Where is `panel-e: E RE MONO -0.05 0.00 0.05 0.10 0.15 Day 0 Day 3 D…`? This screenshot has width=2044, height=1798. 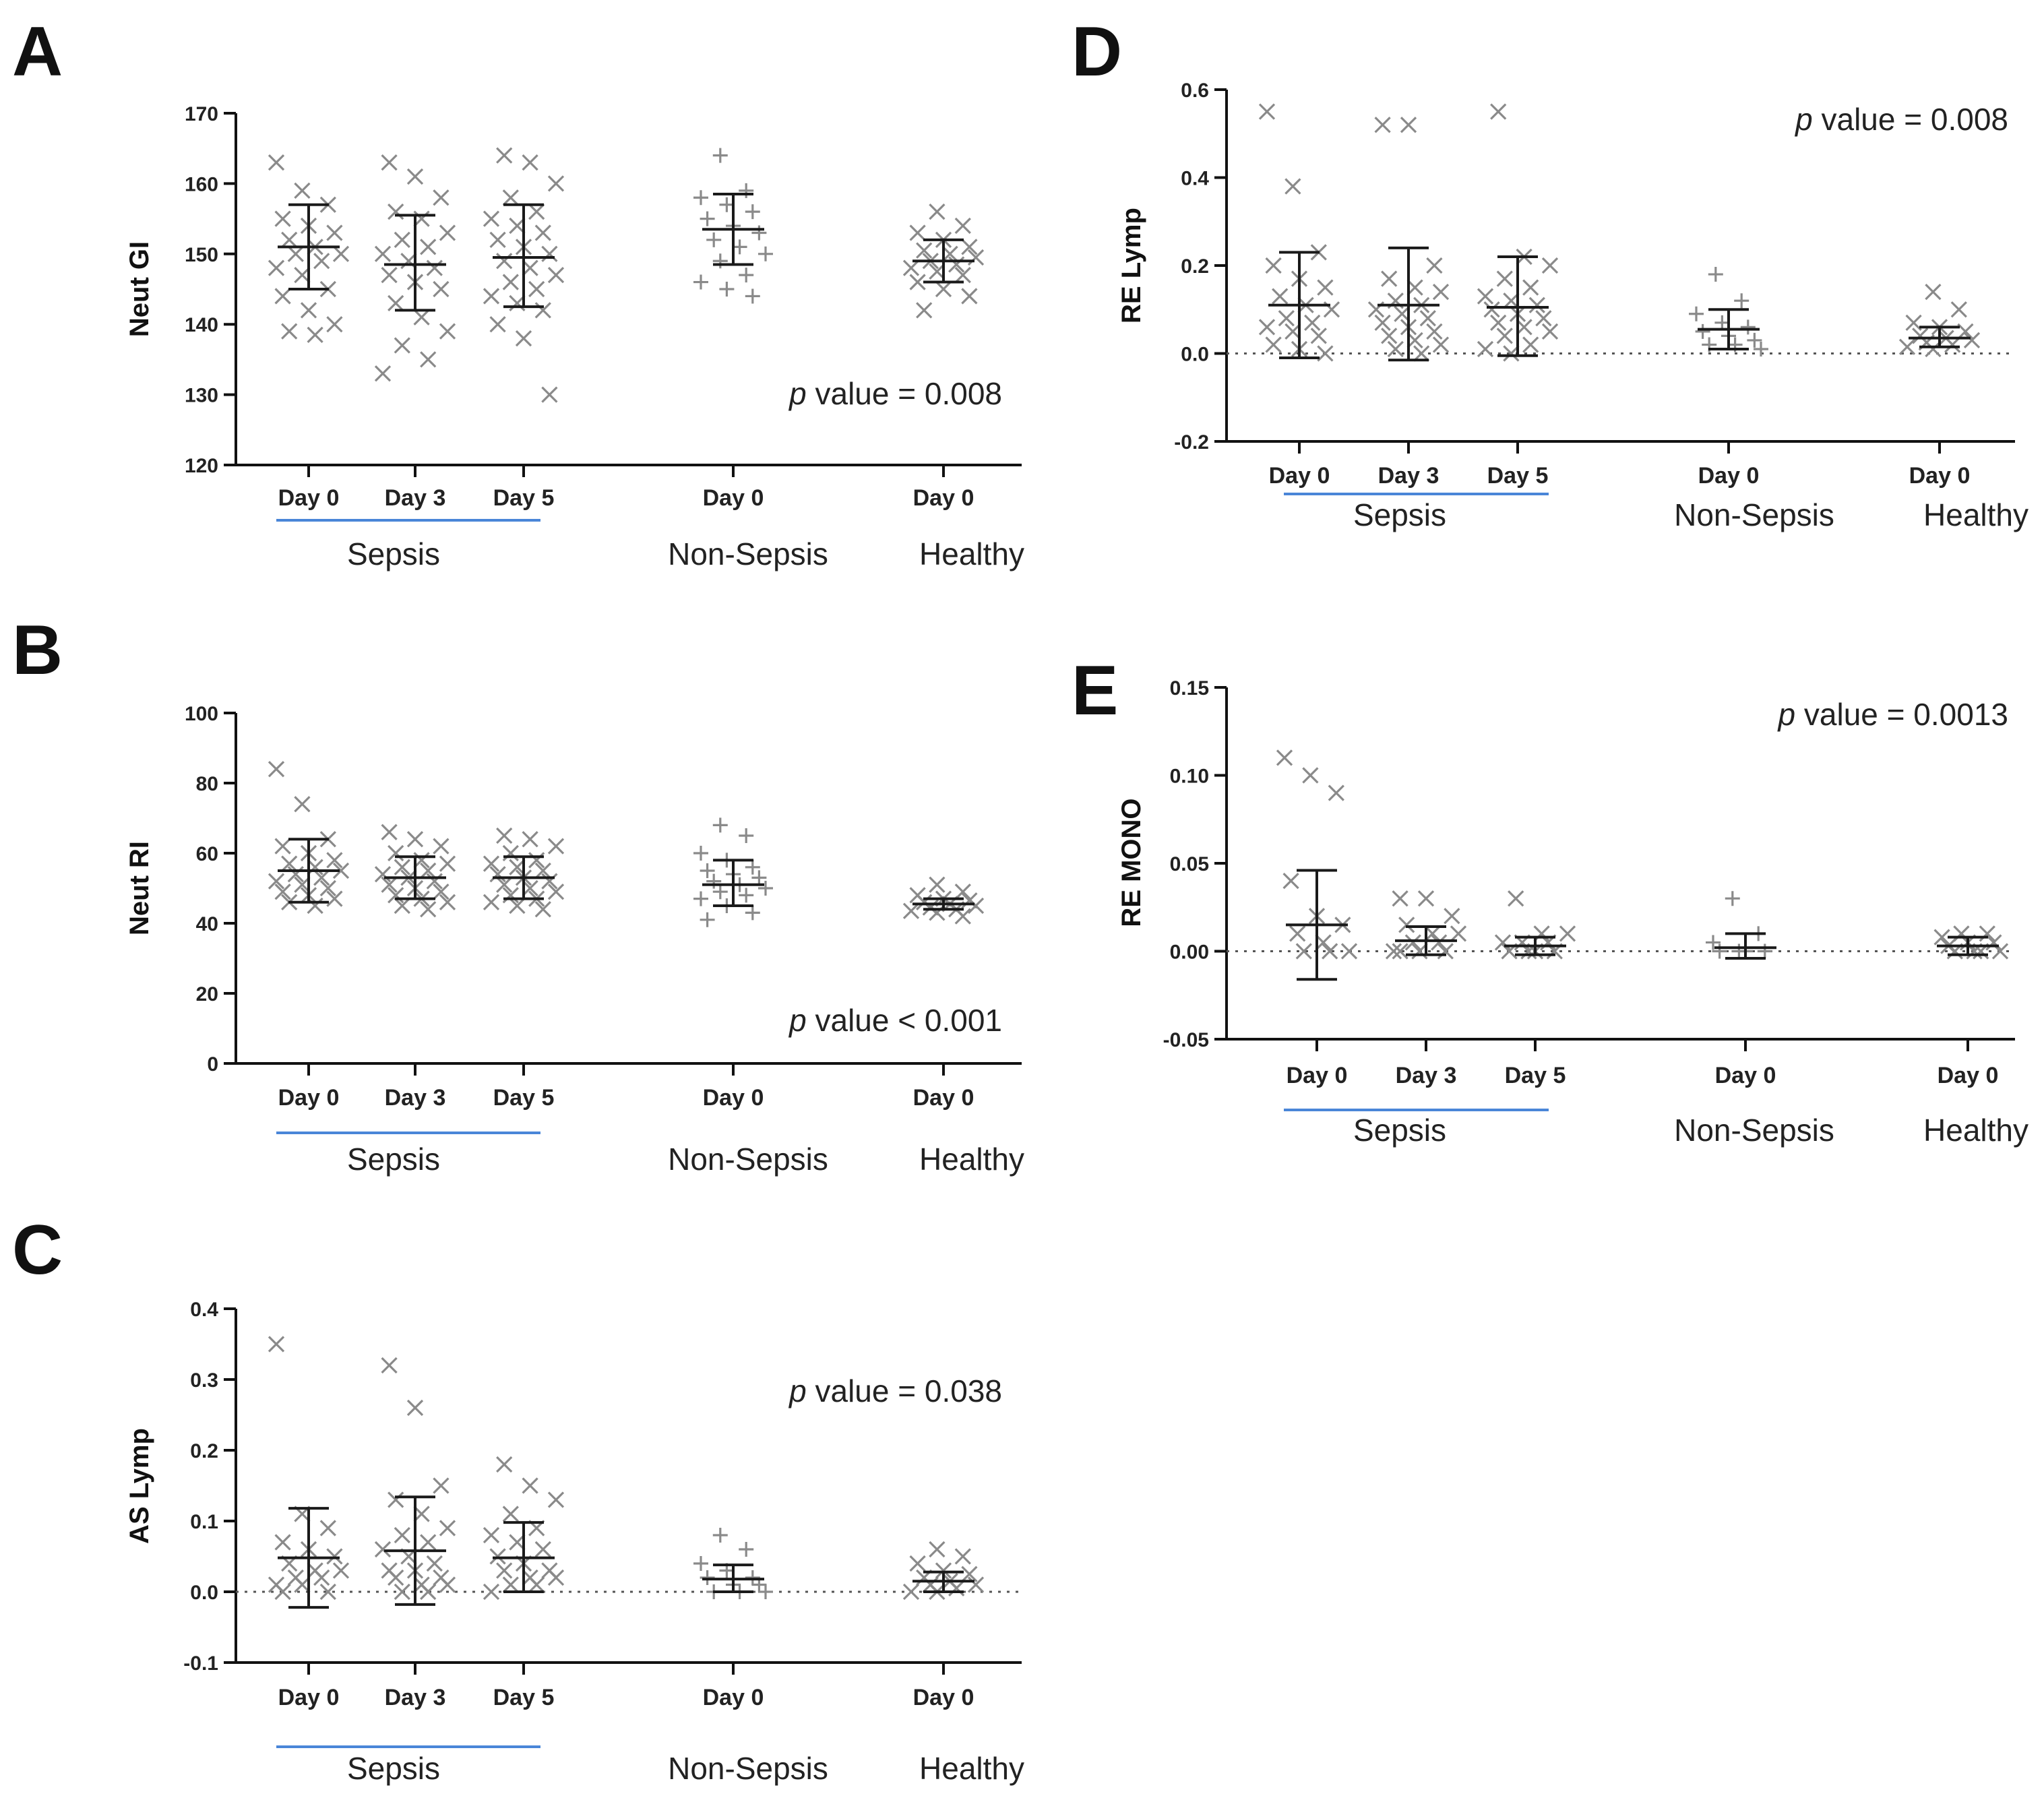 panel-e: E RE MONO -0.05 0.00 0.05 0.10 0.15 Day 0 Day 3 D… is located at coordinates (1550, 900).